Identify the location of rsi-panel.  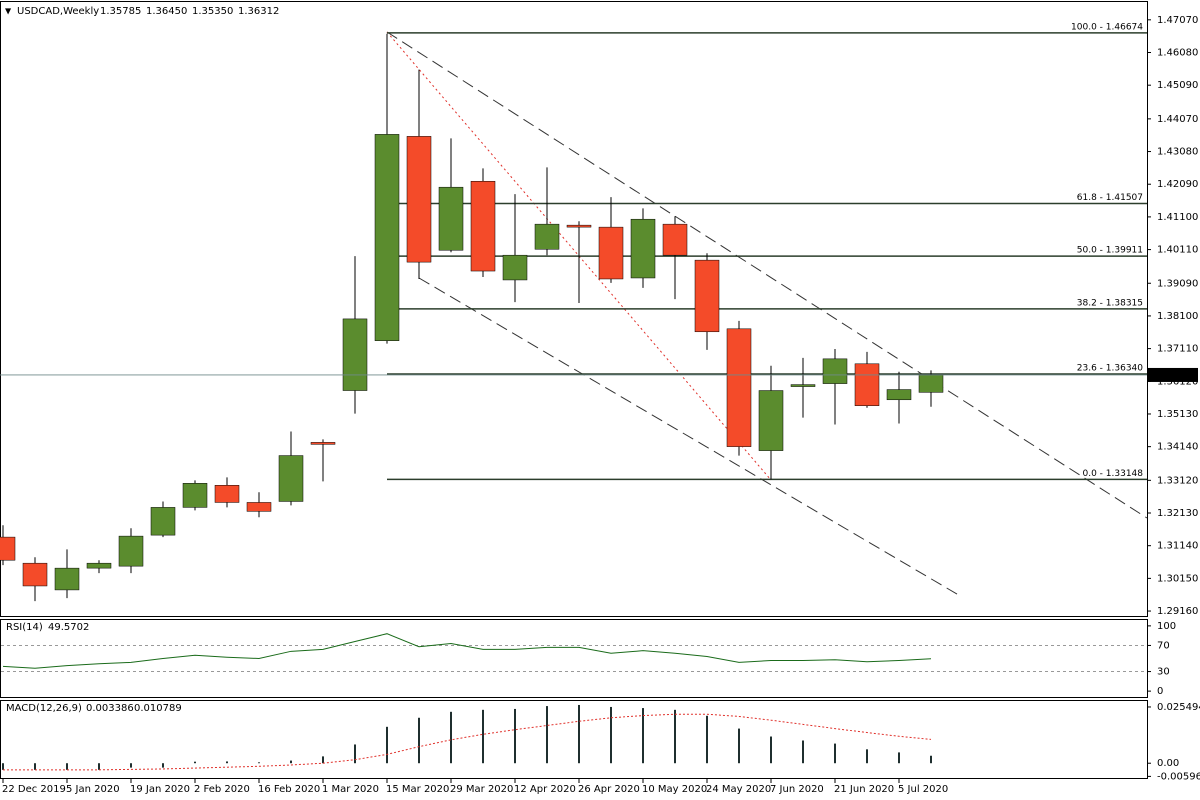
(574, 658).